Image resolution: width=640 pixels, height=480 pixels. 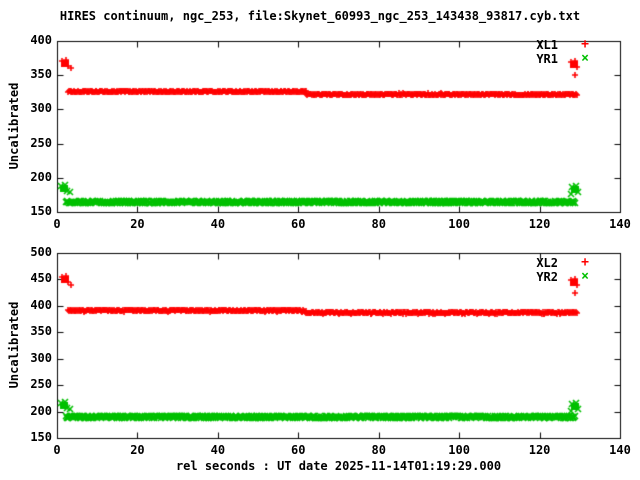 I want to click on y-tick-label: 450, so click(x=41, y=278).